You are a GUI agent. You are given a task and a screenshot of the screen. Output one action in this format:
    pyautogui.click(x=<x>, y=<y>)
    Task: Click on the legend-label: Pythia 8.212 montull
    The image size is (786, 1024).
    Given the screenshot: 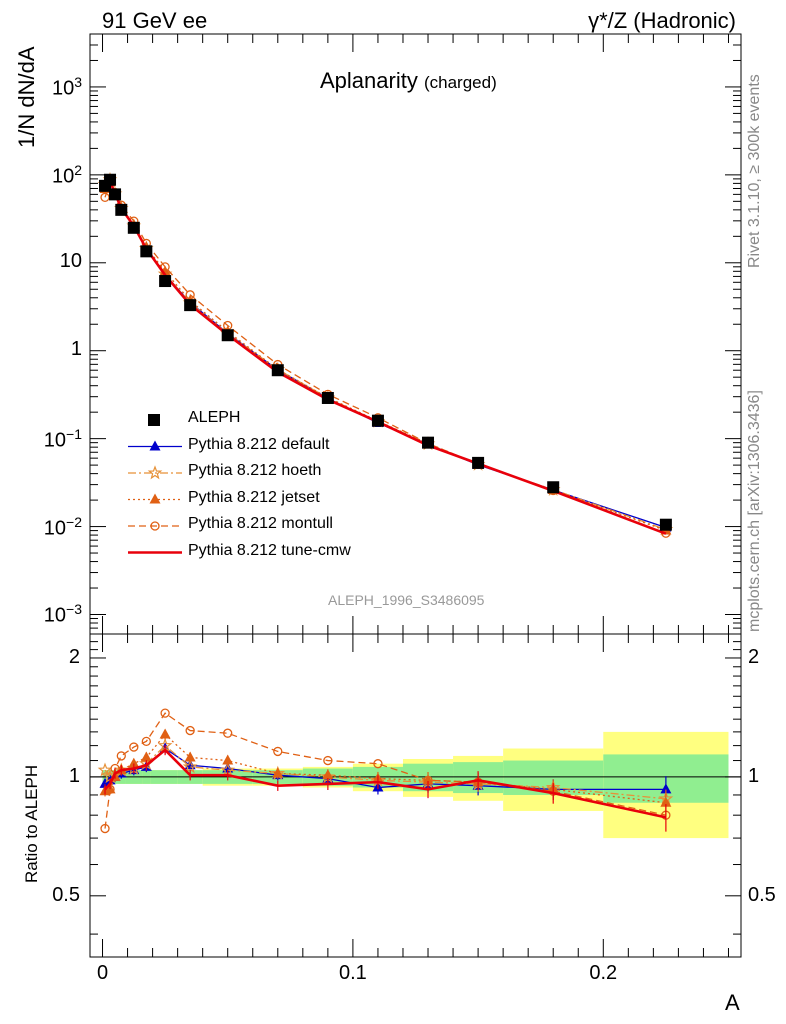 What is the action you would take?
    pyautogui.click(x=260, y=523)
    